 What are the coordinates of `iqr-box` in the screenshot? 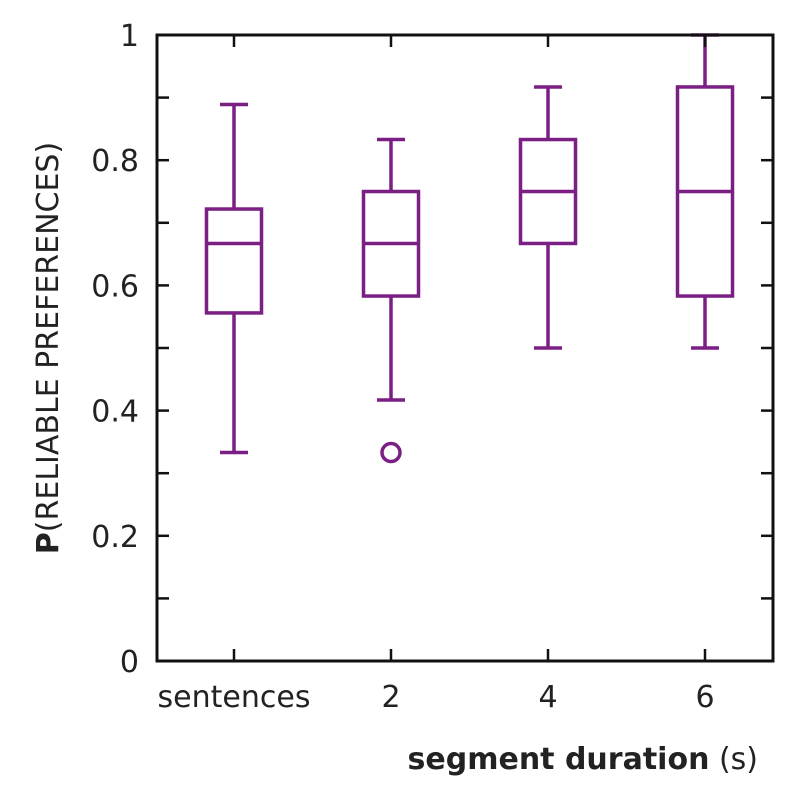 It's located at (234, 261).